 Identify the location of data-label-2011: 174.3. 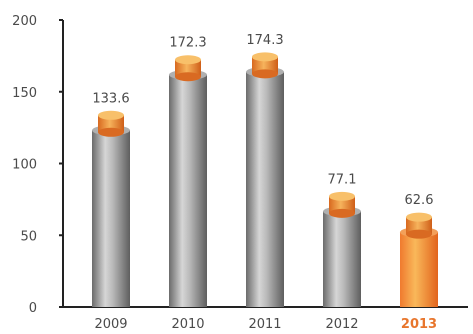
(264, 40).